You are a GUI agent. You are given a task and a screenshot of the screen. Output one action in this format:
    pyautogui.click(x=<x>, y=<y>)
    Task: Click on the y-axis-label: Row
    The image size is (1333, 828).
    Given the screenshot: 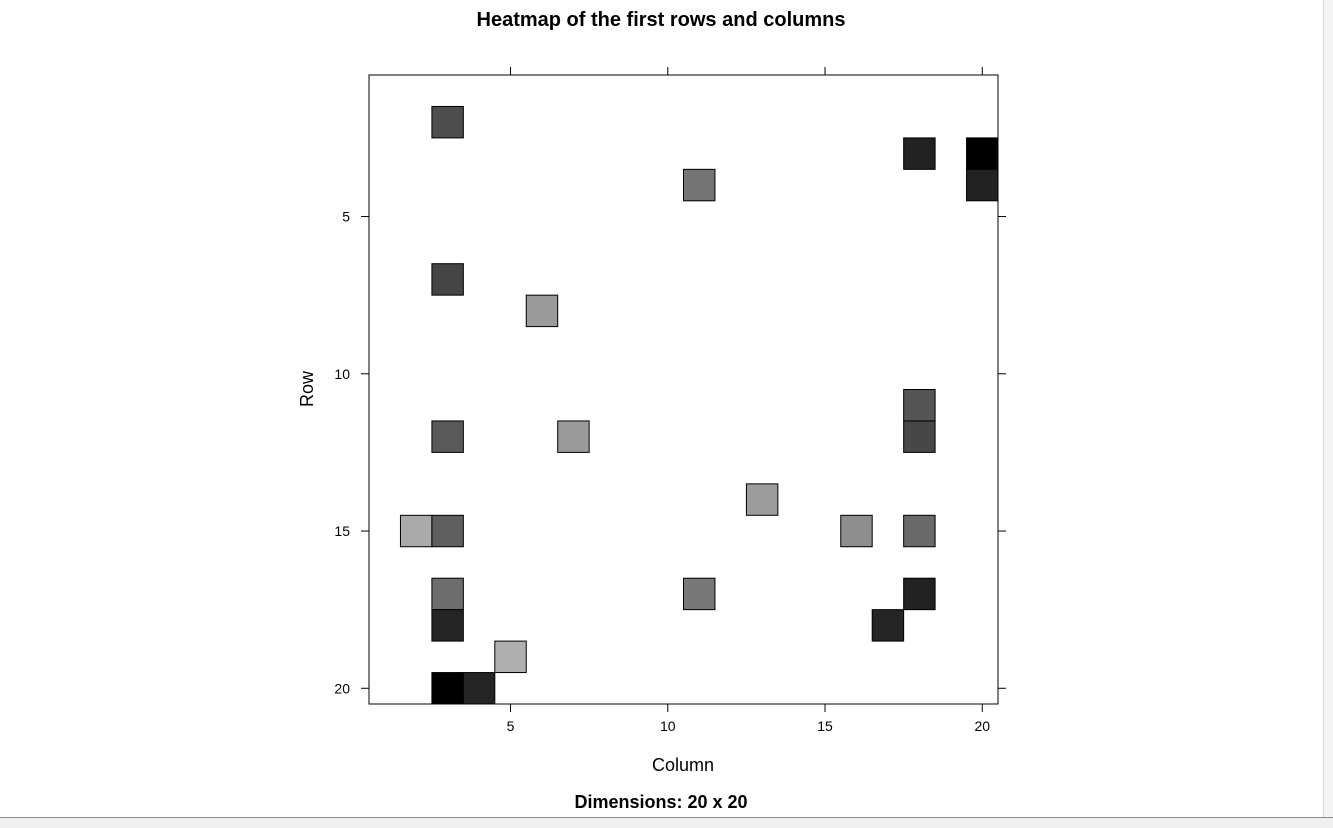 What is the action you would take?
    pyautogui.click(x=307, y=388)
    